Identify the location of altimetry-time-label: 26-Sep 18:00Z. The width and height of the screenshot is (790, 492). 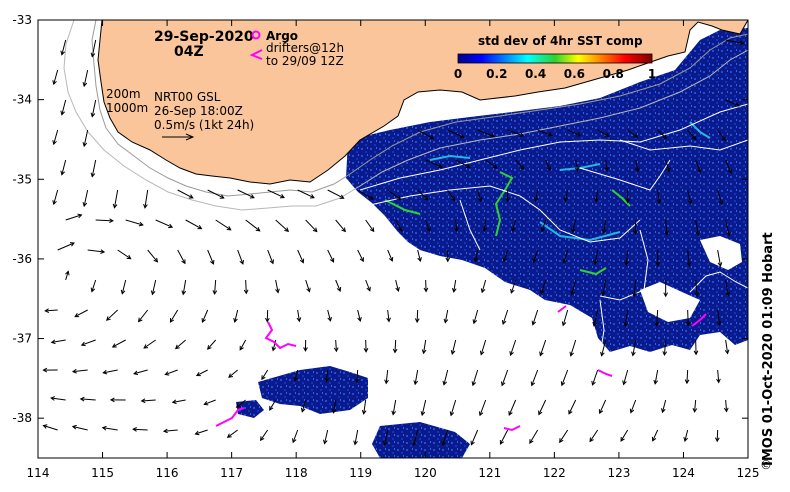
(198, 111).